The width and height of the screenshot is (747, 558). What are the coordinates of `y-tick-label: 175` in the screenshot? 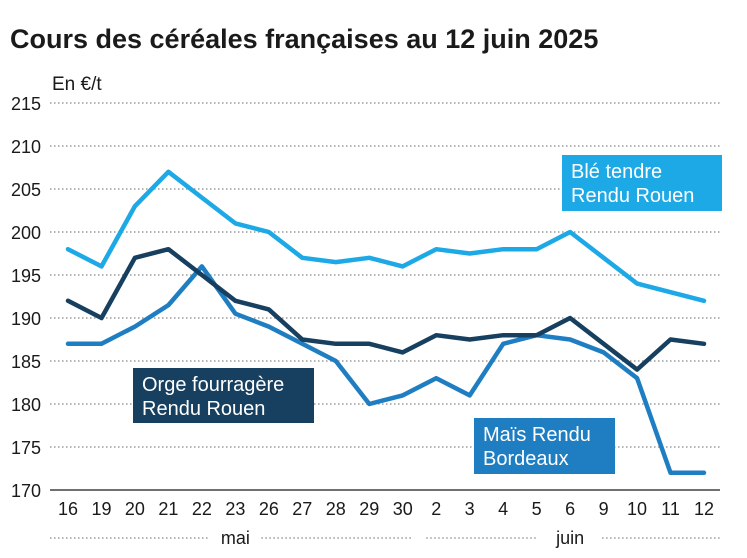 It's located at (26, 448).